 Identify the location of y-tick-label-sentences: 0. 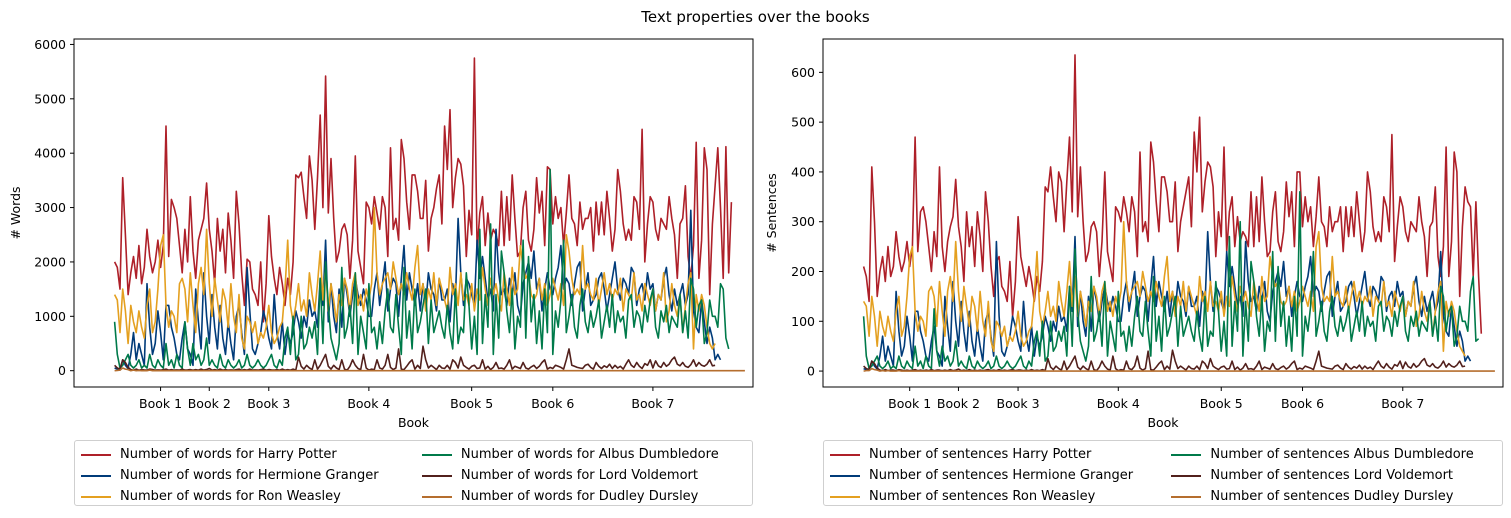
(811, 371).